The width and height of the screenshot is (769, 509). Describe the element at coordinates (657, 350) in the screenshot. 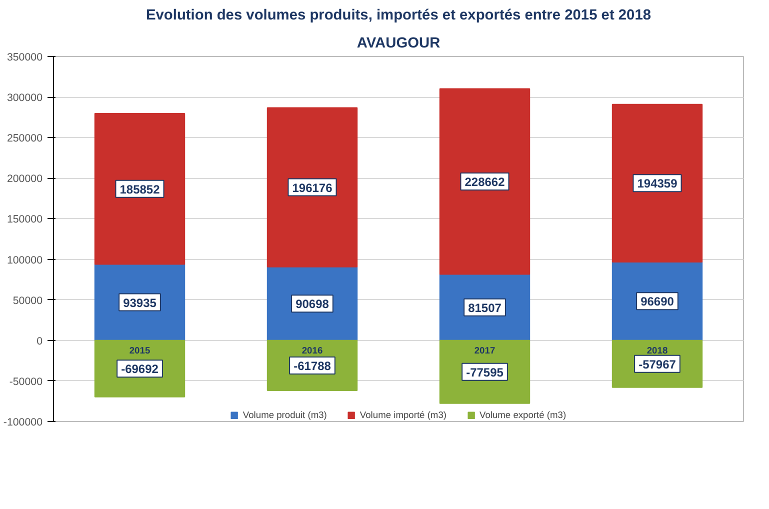

I see `x-tick-label: 2018` at that location.